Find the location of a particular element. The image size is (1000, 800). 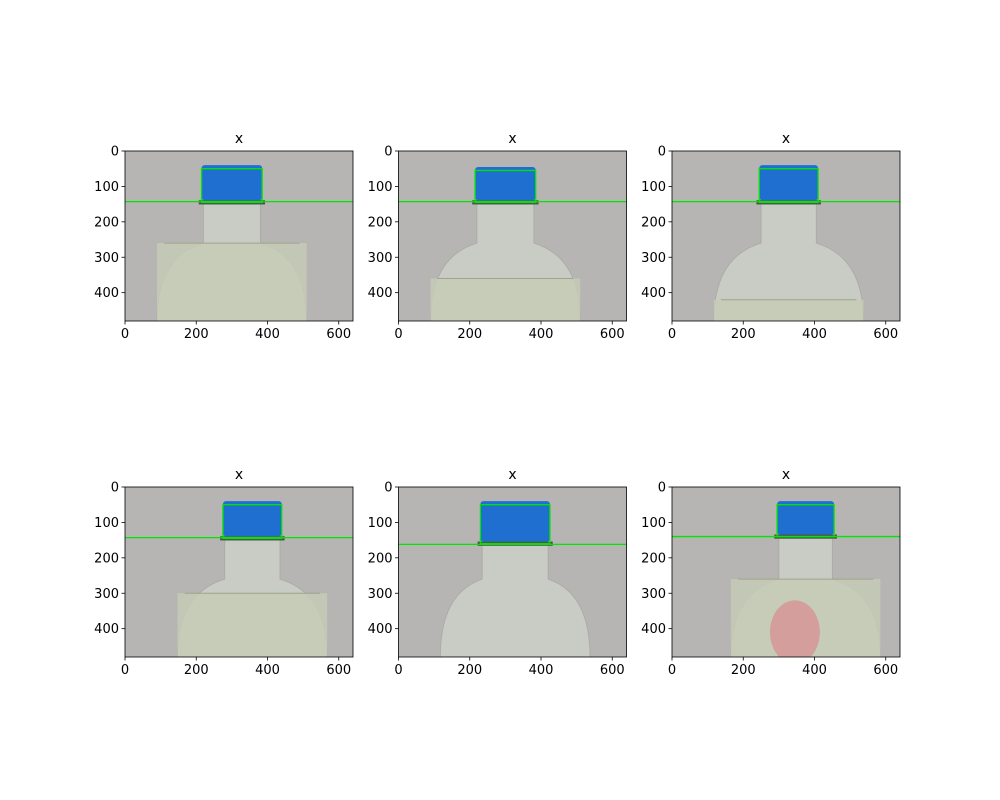

subplot-5: x 0 200 400 600 0 100 200 300 400 is located at coordinates (497, 572).